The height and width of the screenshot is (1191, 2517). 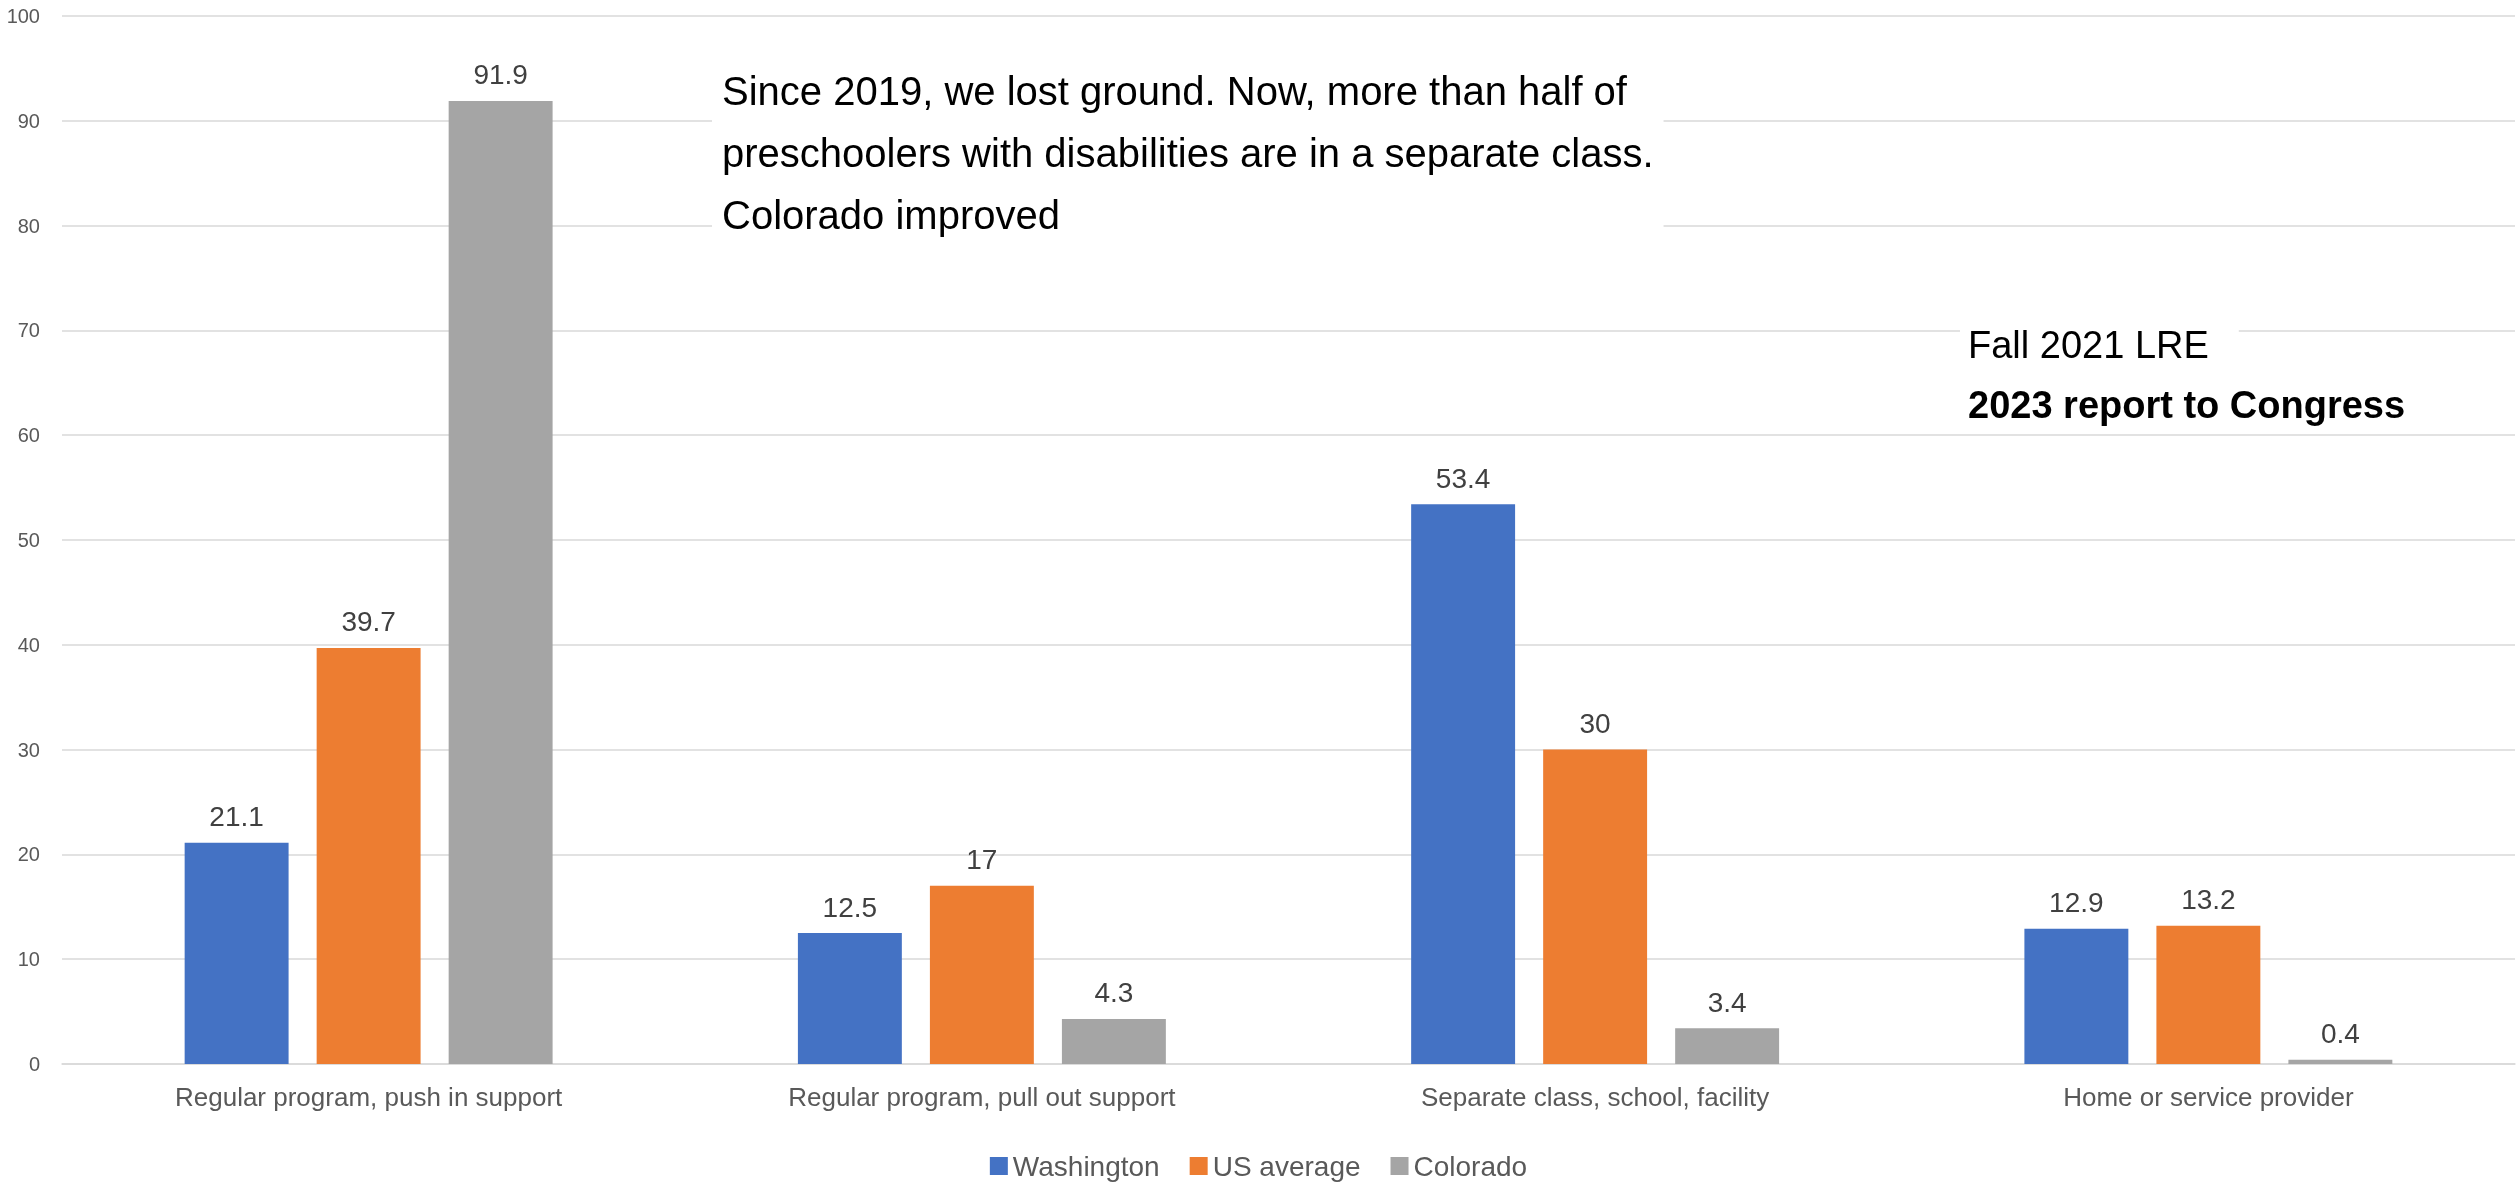 What do you see at coordinates (1727, 1002) in the screenshot?
I see `data-label: 3.4` at bounding box center [1727, 1002].